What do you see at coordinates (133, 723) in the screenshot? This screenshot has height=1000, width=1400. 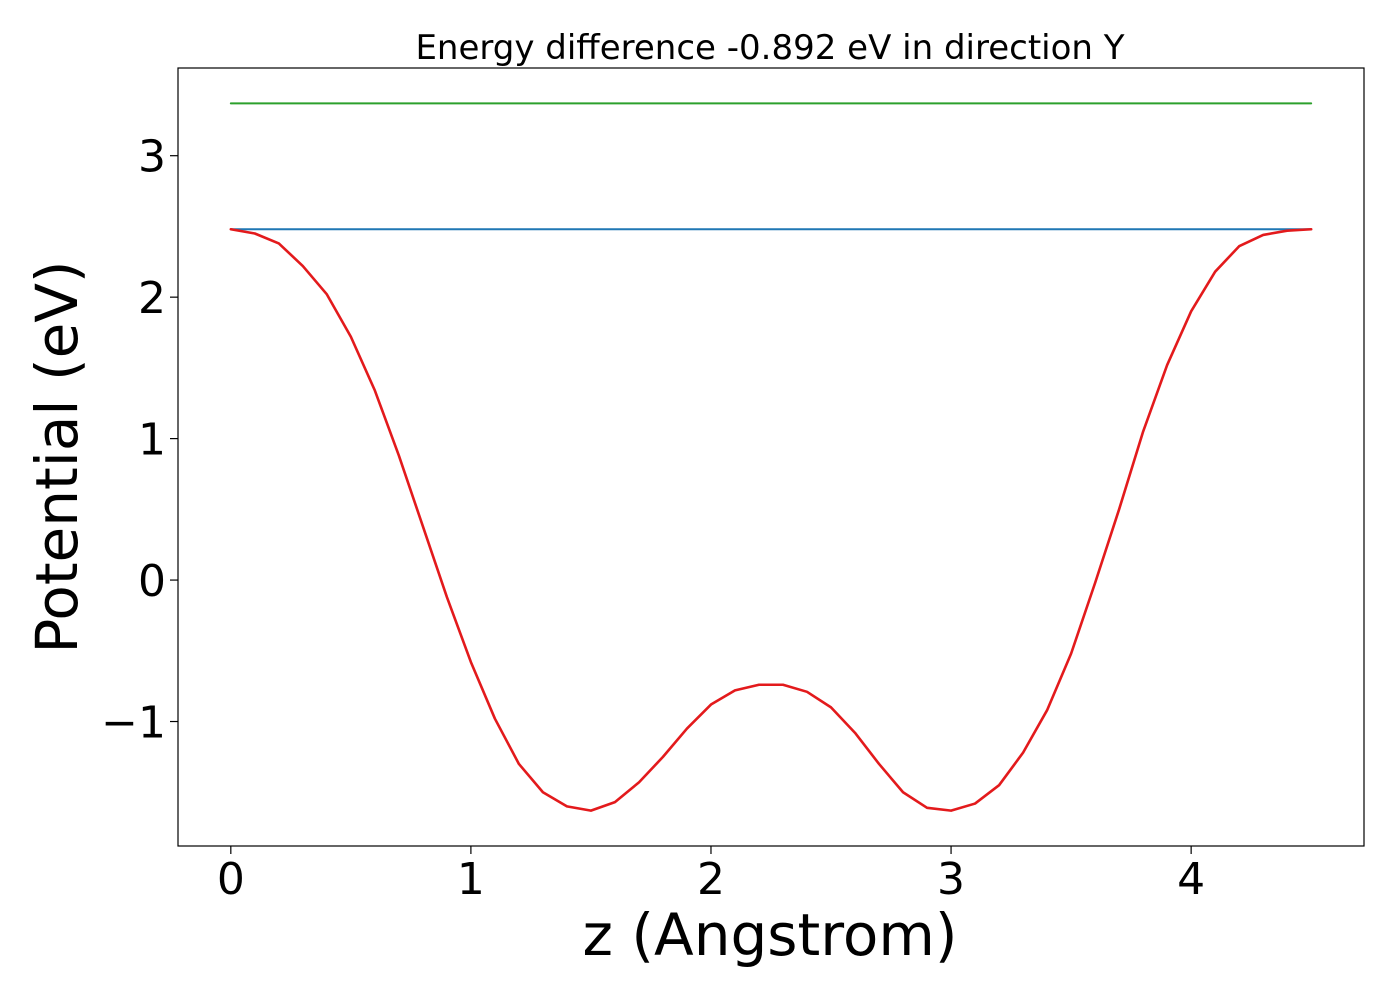 I see `y-tick-label: −1` at bounding box center [133, 723].